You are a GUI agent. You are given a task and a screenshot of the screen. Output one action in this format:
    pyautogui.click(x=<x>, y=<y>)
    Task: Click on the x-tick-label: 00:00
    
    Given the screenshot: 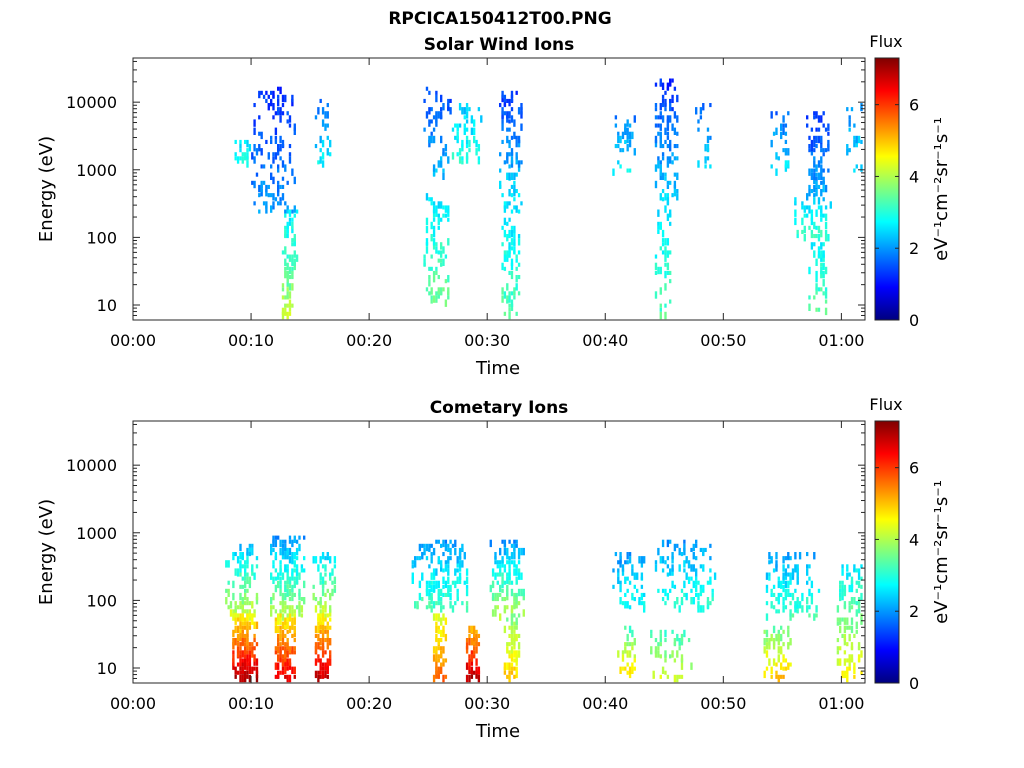 What is the action you would take?
    pyautogui.click(x=133, y=703)
    